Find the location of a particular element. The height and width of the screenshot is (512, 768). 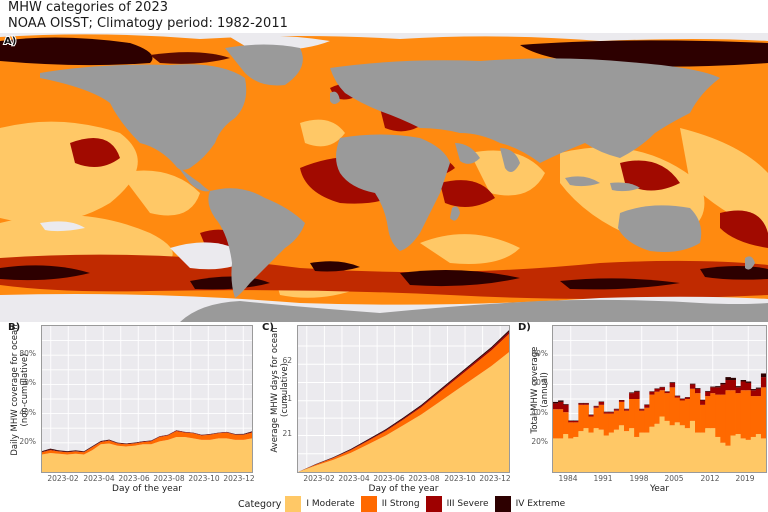

panel-d-xtick: 1998 is located at coordinates (639, 478).